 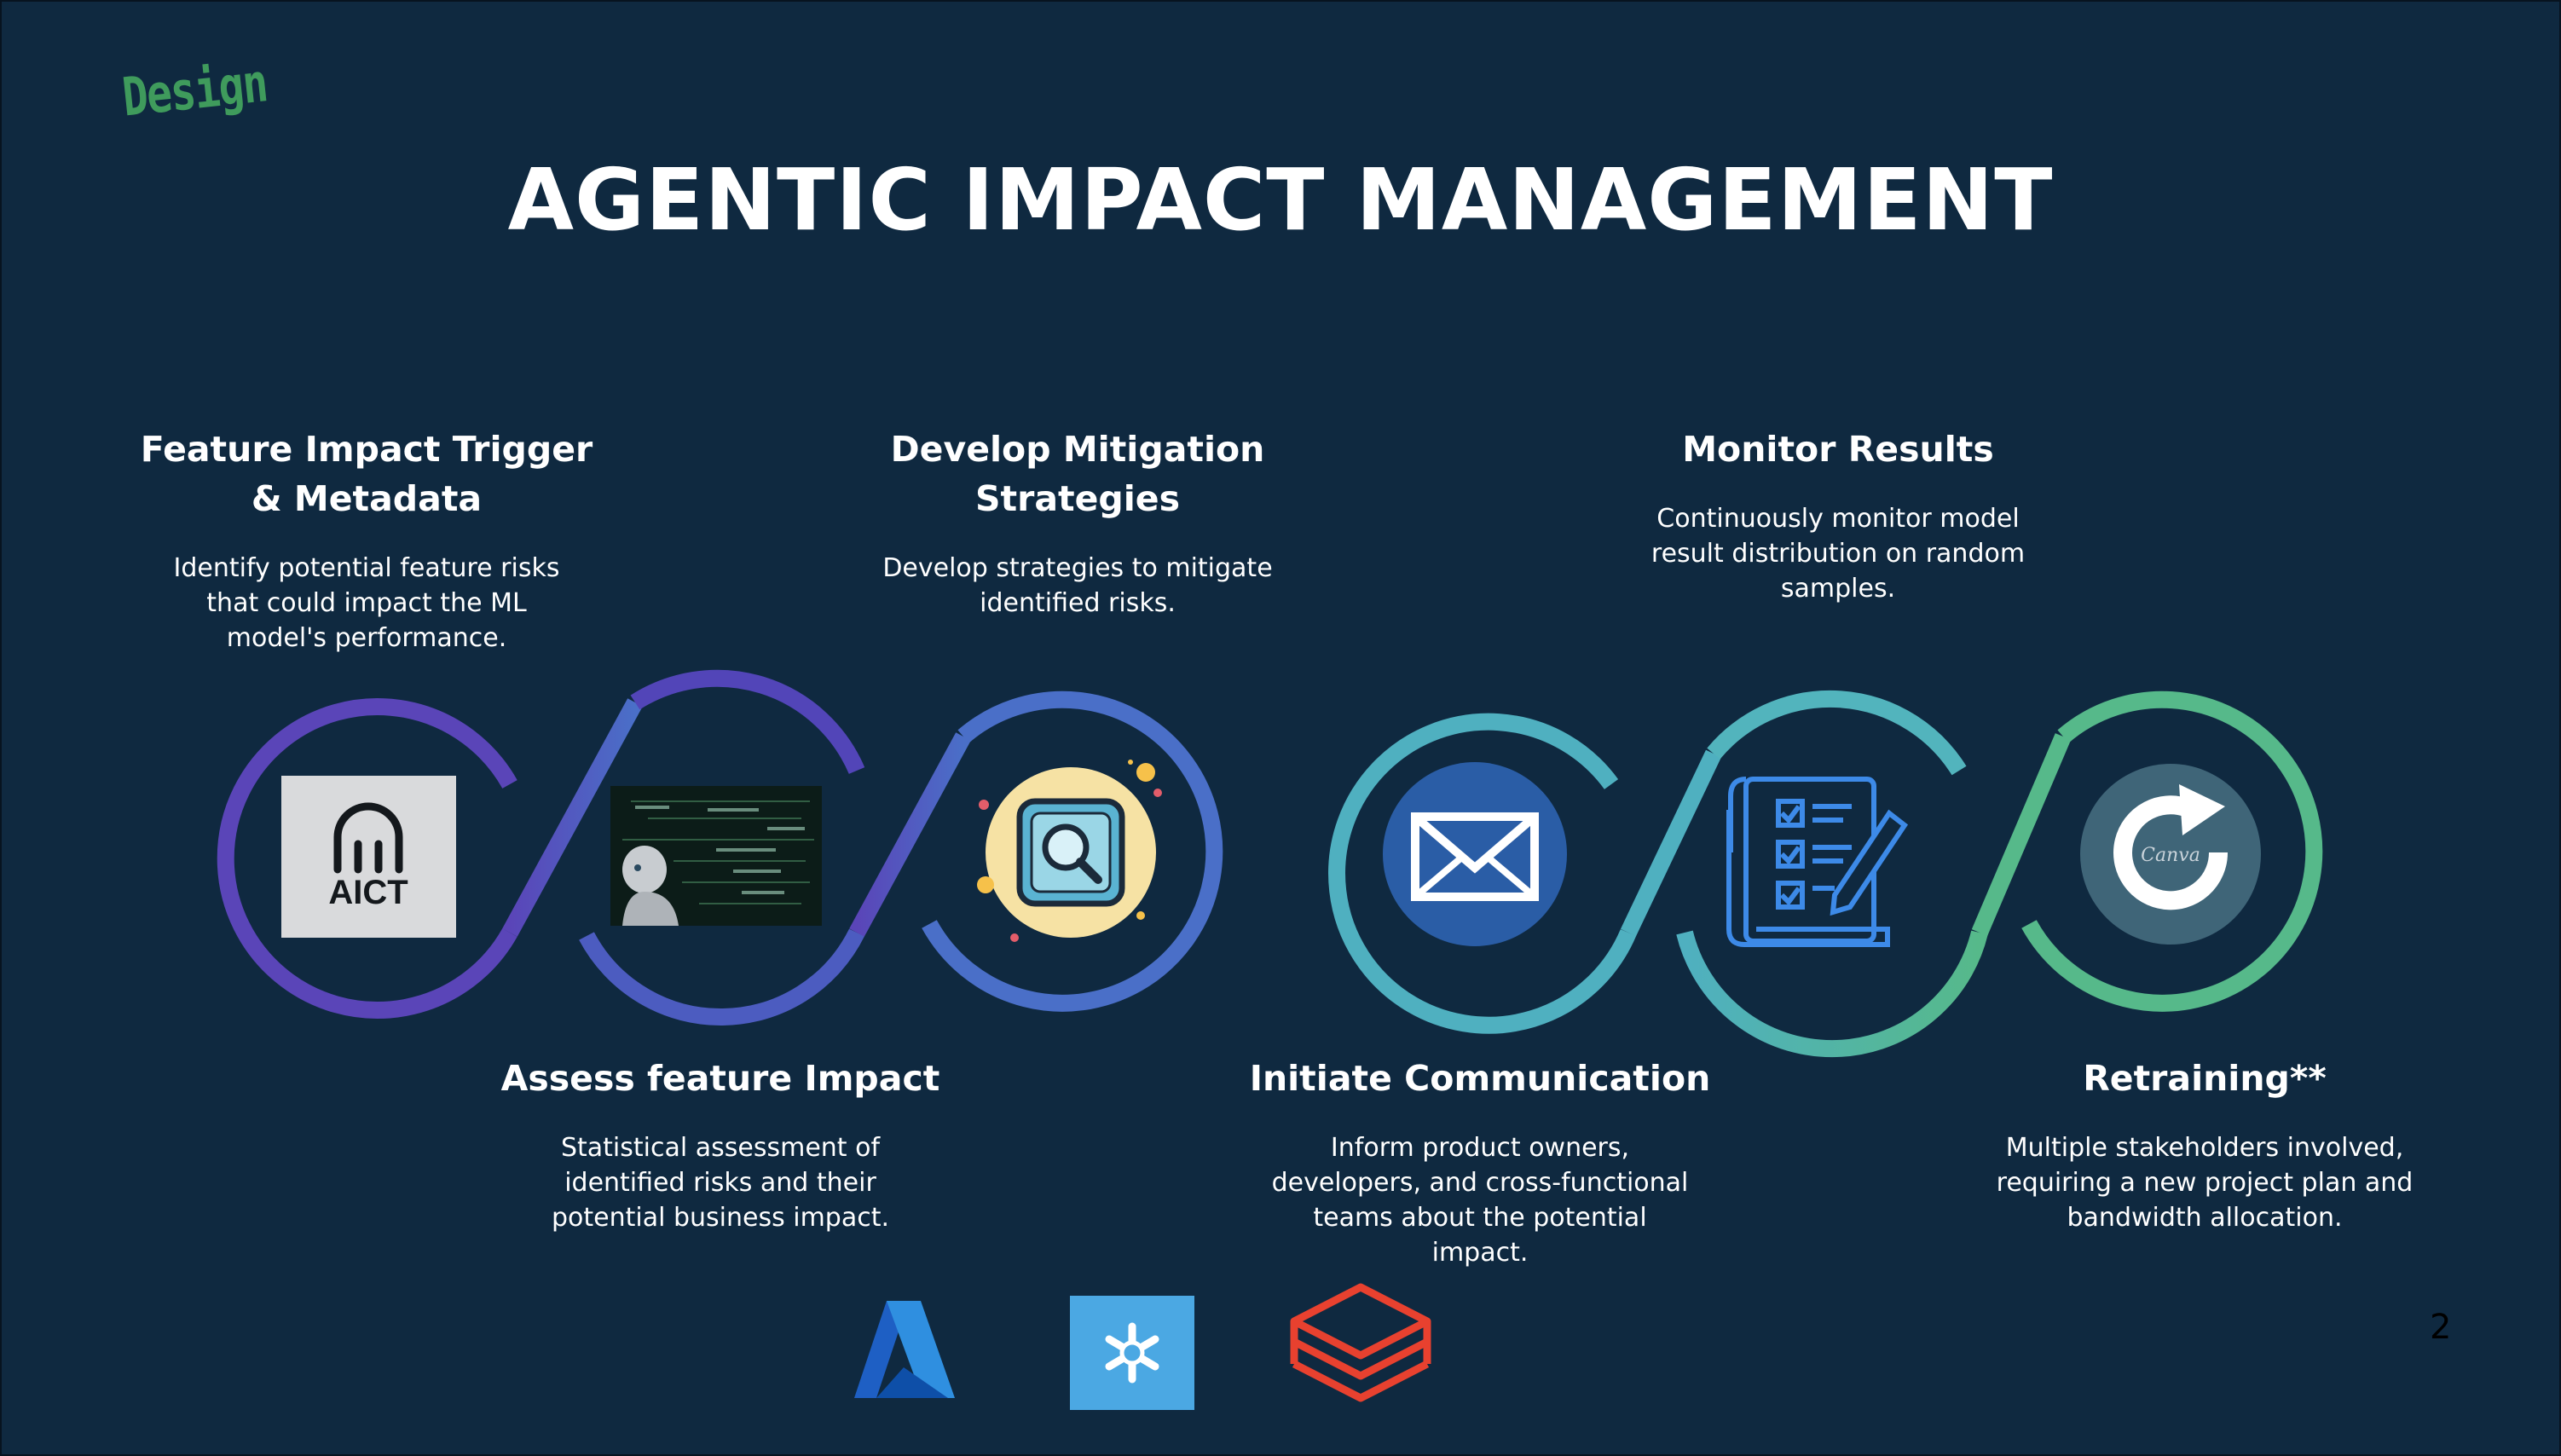 What do you see at coordinates (716, 856) in the screenshot?
I see `ai-robot-image` at bounding box center [716, 856].